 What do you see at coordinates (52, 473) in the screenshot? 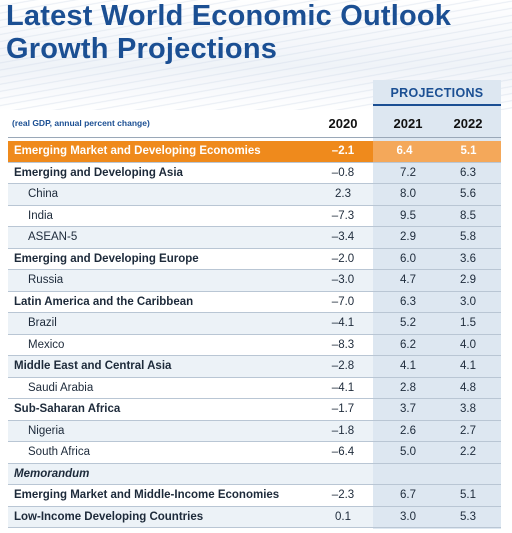
I see `row-label: Memorandum` at bounding box center [52, 473].